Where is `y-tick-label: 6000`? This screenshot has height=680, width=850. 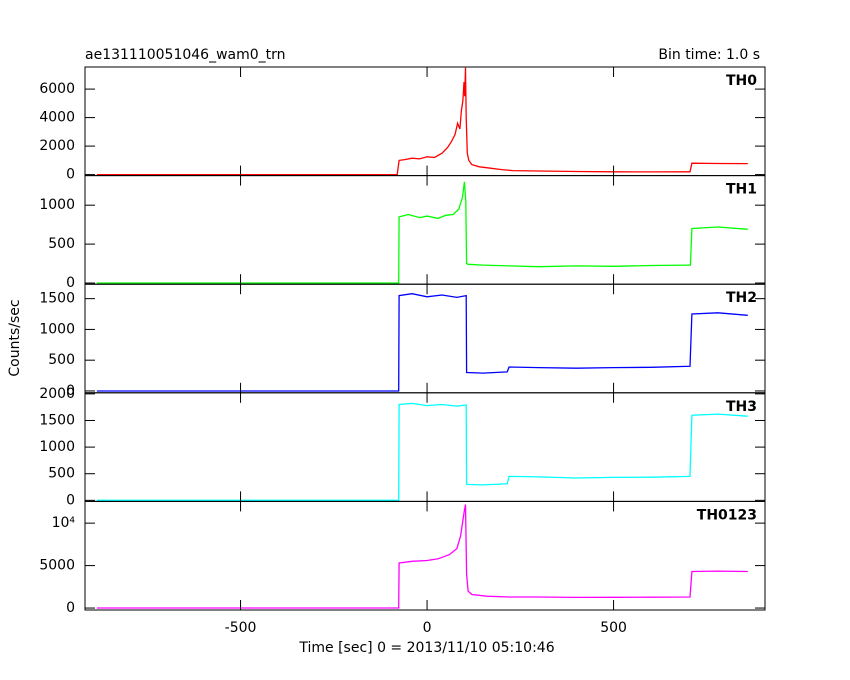 y-tick-label: 6000 is located at coordinates (57, 89).